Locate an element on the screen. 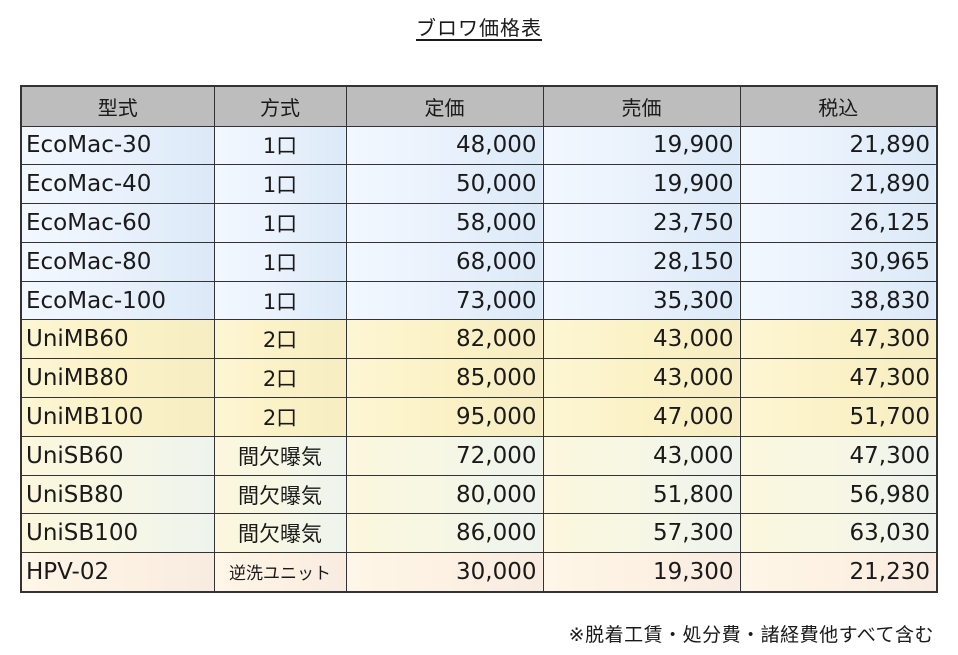  cell-list-price: 86,000 is located at coordinates (444, 533).